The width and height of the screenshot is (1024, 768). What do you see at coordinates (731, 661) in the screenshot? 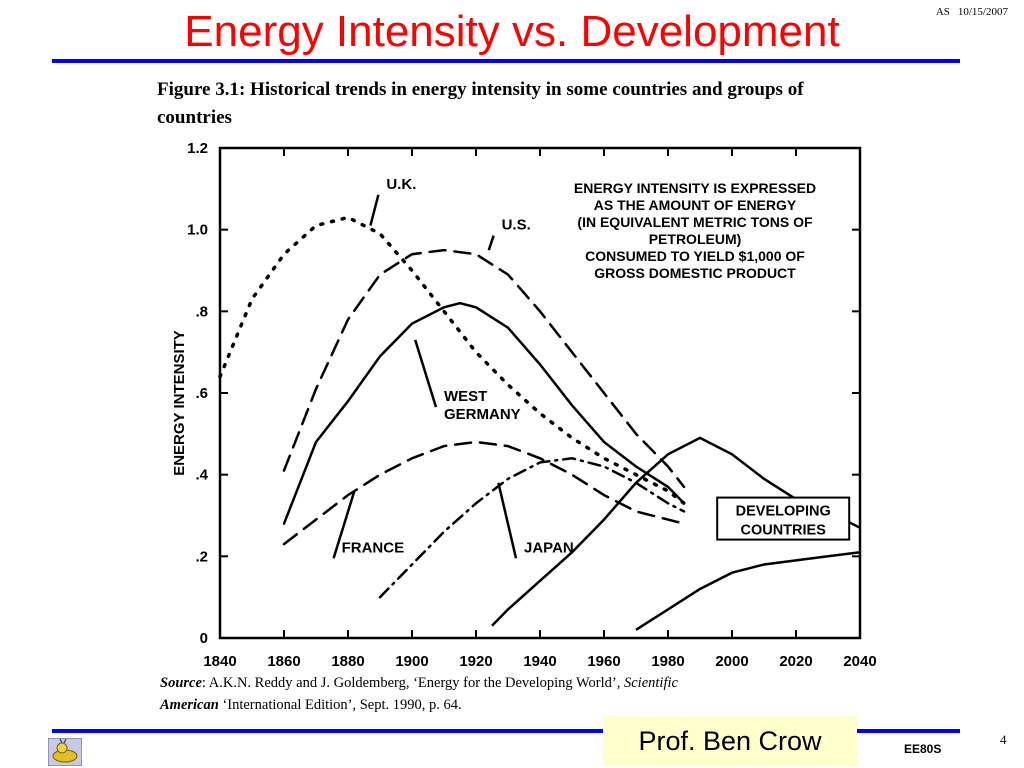
I see `x-tick-label: 2000` at bounding box center [731, 661].